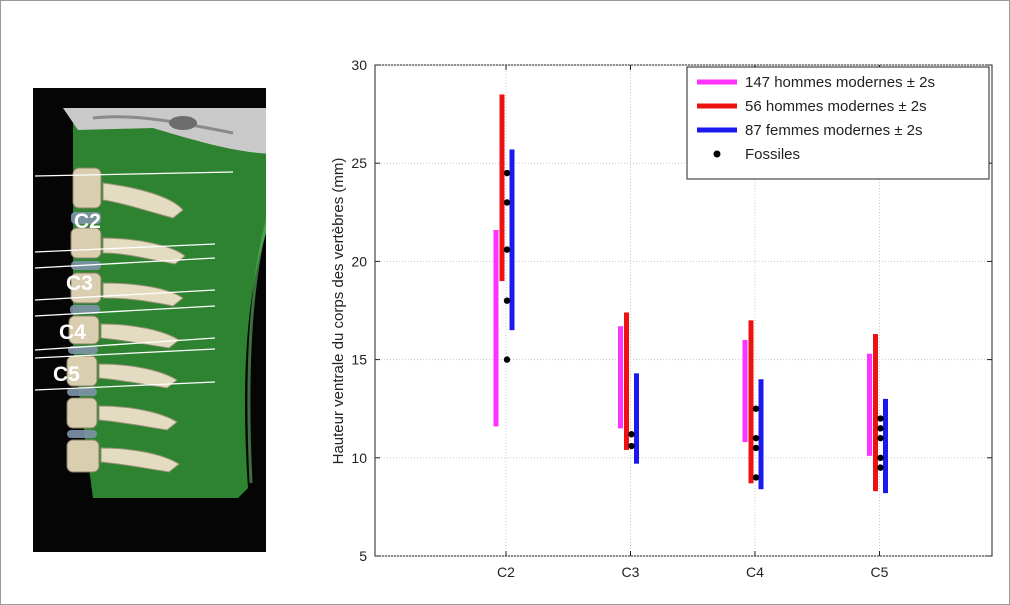 Image resolution: width=1010 pixels, height=605 pixels. I want to click on y-tick-label: 10, so click(359, 458).